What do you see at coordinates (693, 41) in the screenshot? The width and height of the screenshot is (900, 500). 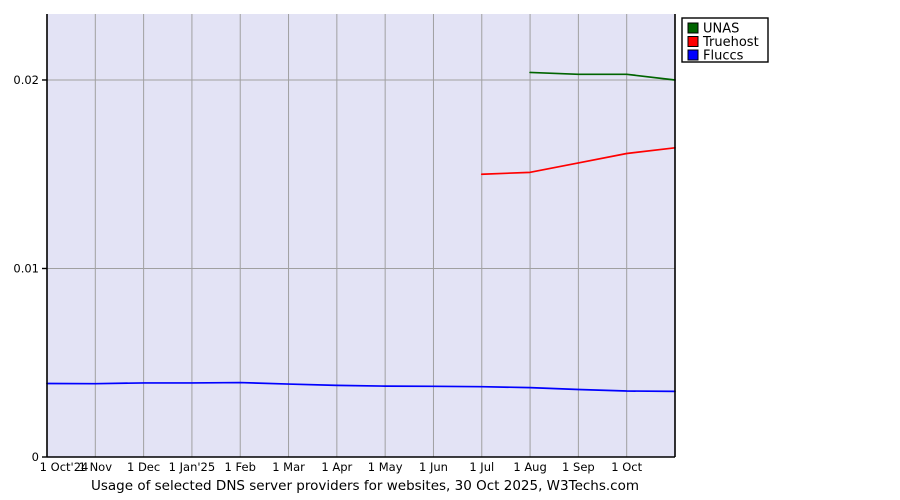 I see `legend-swatch-truehost` at bounding box center [693, 41].